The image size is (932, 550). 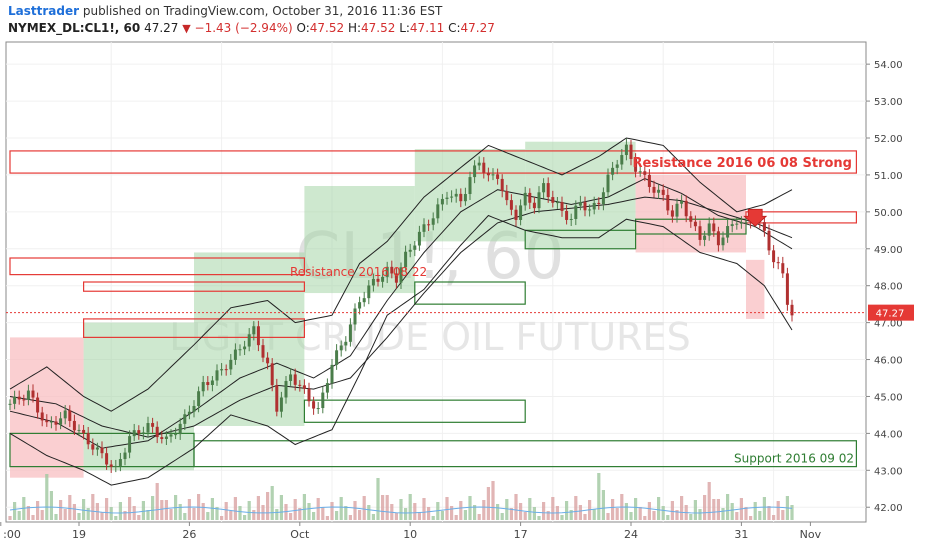 What do you see at coordinates (891, 312) in the screenshot?
I see `last-price-badge` at bounding box center [891, 312].